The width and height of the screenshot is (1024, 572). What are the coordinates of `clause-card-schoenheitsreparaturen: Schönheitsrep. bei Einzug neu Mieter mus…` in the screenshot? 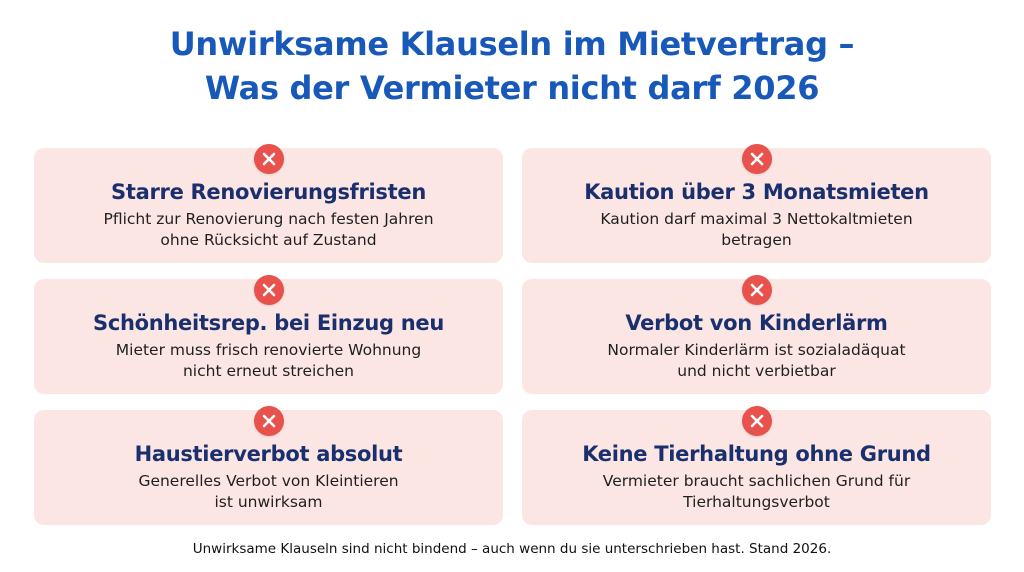 It's located at (268, 334).